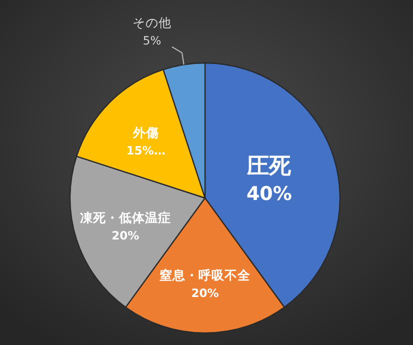  What do you see at coordinates (145, 132) in the screenshot?
I see `slice-label: 外傷` at bounding box center [145, 132].